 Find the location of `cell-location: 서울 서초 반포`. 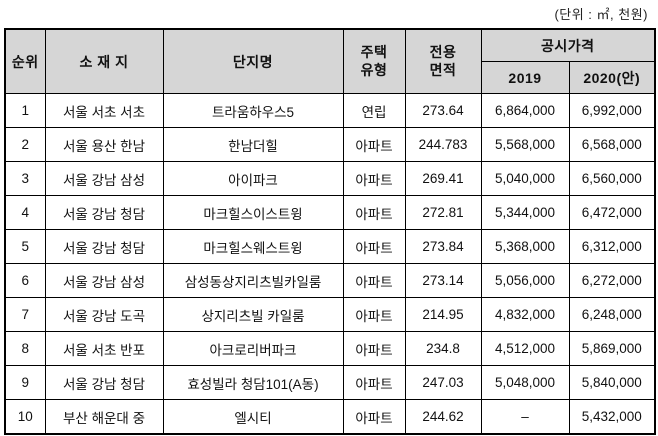

cell-location: 서울 서초 반포 is located at coordinates (104, 348).